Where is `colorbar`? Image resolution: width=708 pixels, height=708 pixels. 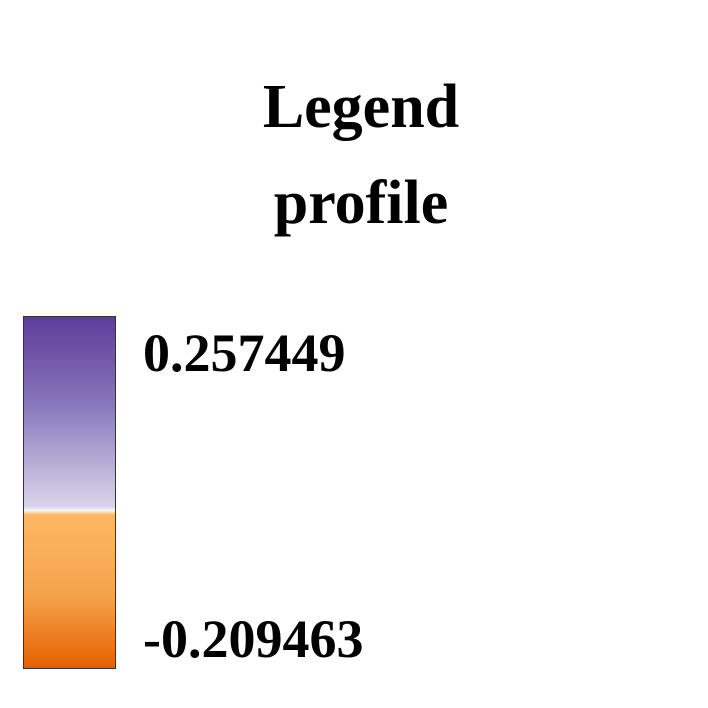
colorbar is located at coordinates (69, 492).